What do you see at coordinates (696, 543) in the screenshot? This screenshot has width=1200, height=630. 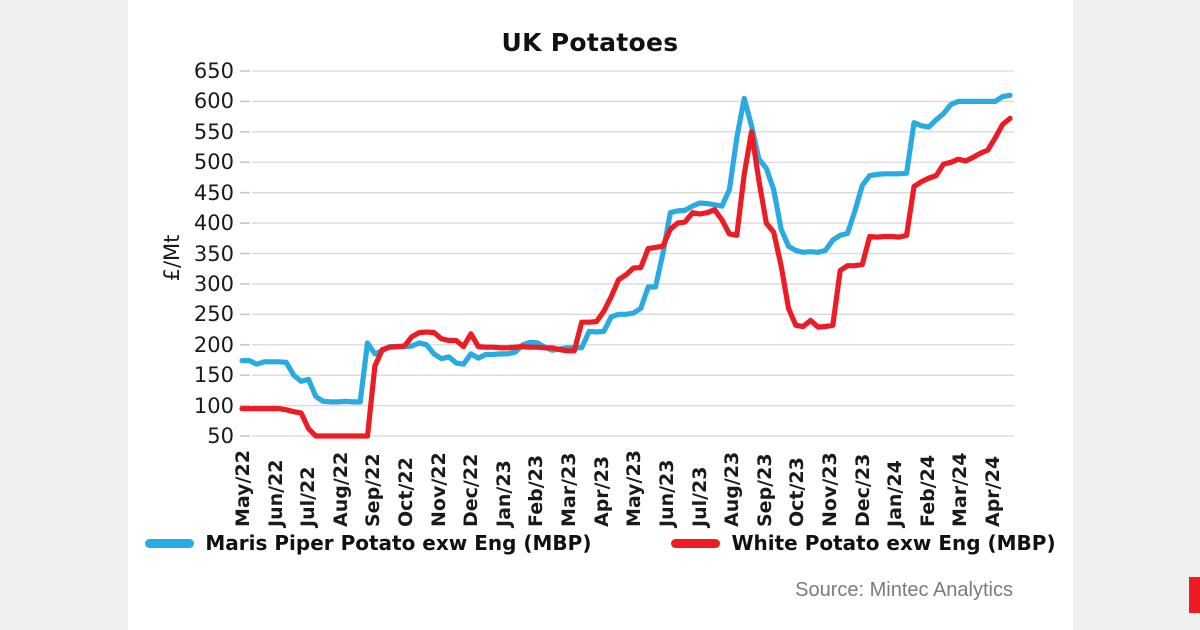 I see `legend-swatch-white-potato` at bounding box center [696, 543].